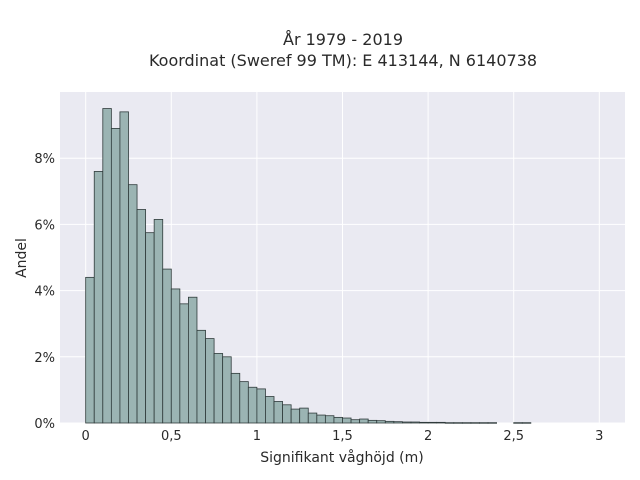 This screenshot has width=640, height=480. I want to click on x-tick-label-6: 3, so click(599, 436).